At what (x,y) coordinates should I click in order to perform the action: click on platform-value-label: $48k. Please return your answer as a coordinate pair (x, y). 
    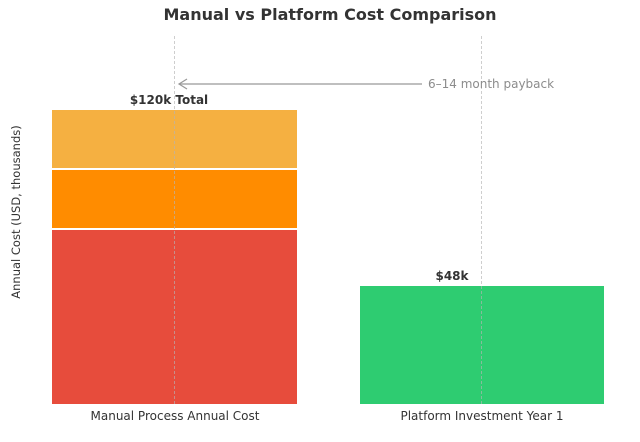
    Looking at the image, I should click on (452, 276).